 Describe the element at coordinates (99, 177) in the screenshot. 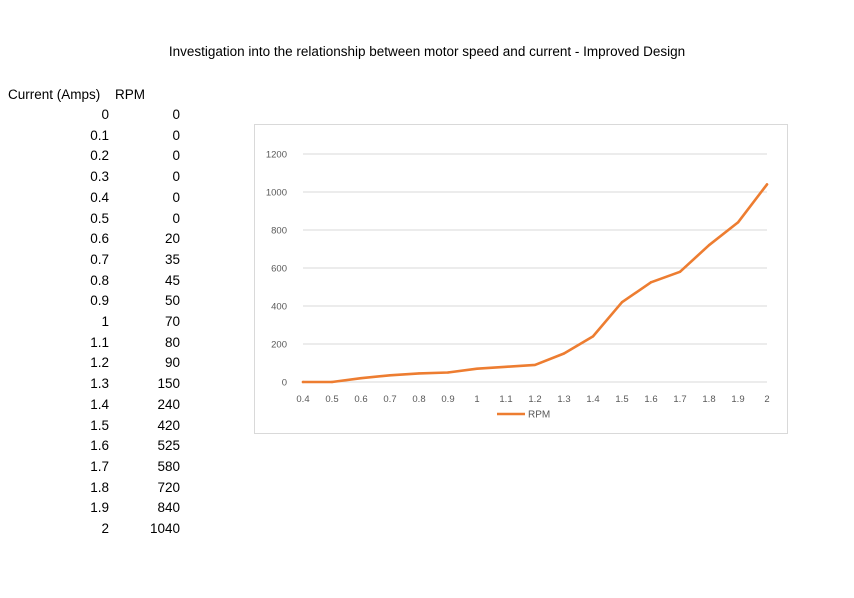

I see `cell-current: 0.3` at that location.